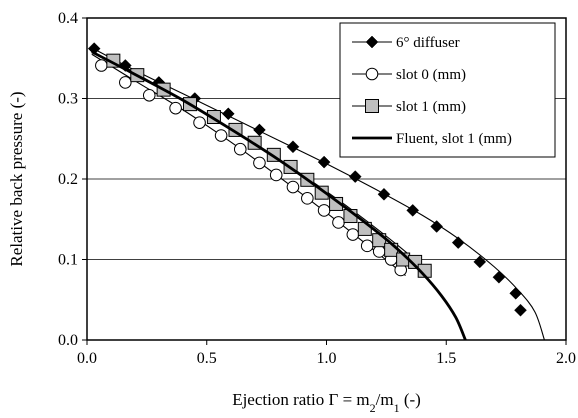 The width and height of the screenshot is (578, 418). What do you see at coordinates (87, 358) in the screenshot?
I see `x-tick-label: 0.0` at bounding box center [87, 358].